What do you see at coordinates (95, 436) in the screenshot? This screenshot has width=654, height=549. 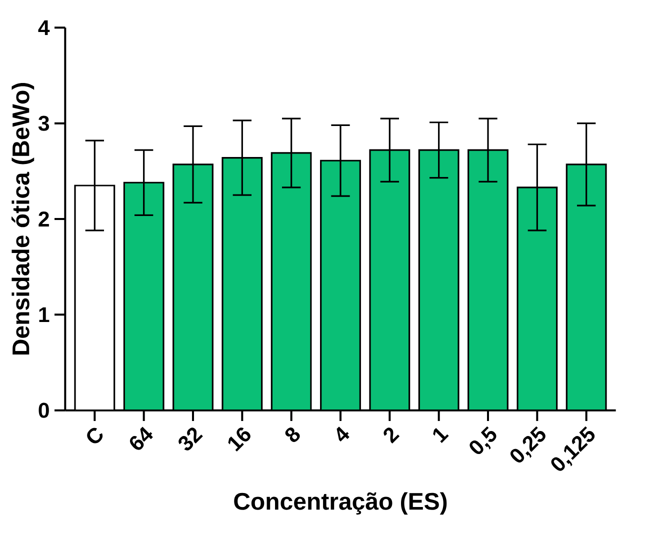 I see `x-tick-label: C` at bounding box center [95, 436].